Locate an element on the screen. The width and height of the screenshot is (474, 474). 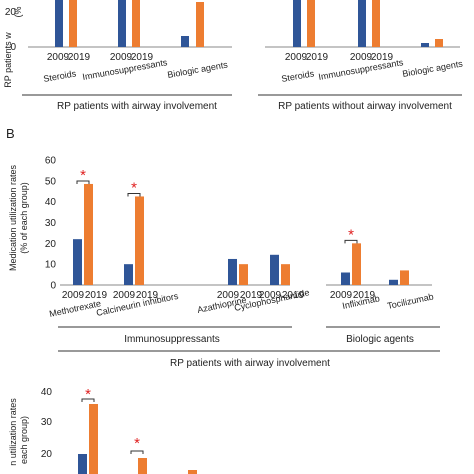
panel-c-ytick-20: 20 is located at coordinates (47, 454).